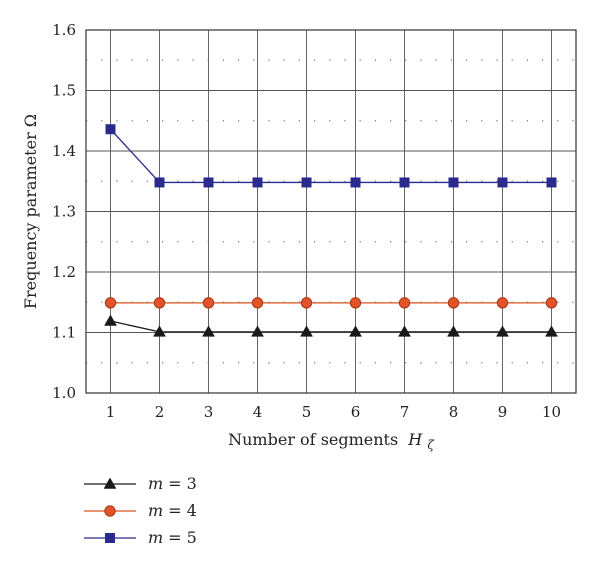  What do you see at coordinates (454, 412) in the screenshot?
I see `x-tick-label: 8` at bounding box center [454, 412].